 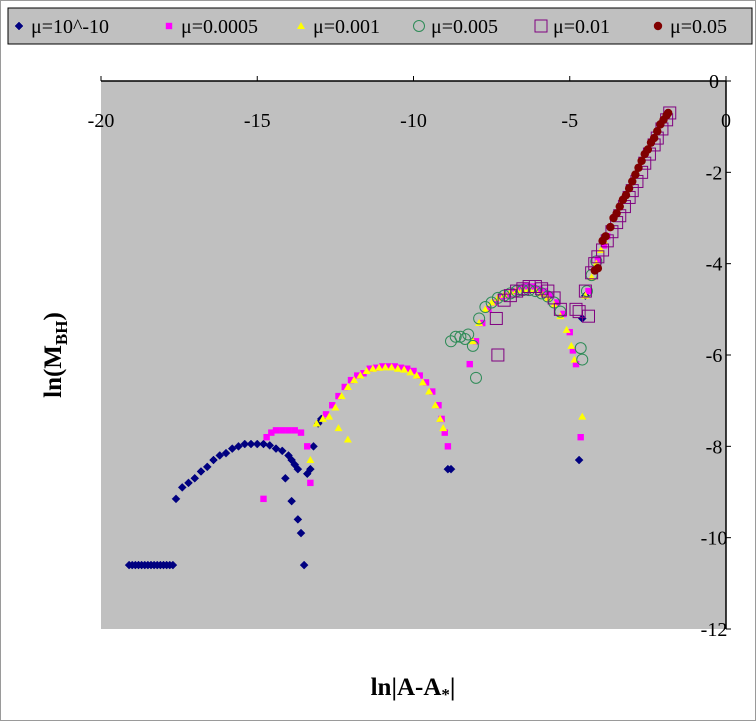 I want to click on y-axis-ticks: 0 -2 -4 -6 -8 -10 -12, so click(x=716, y=356).